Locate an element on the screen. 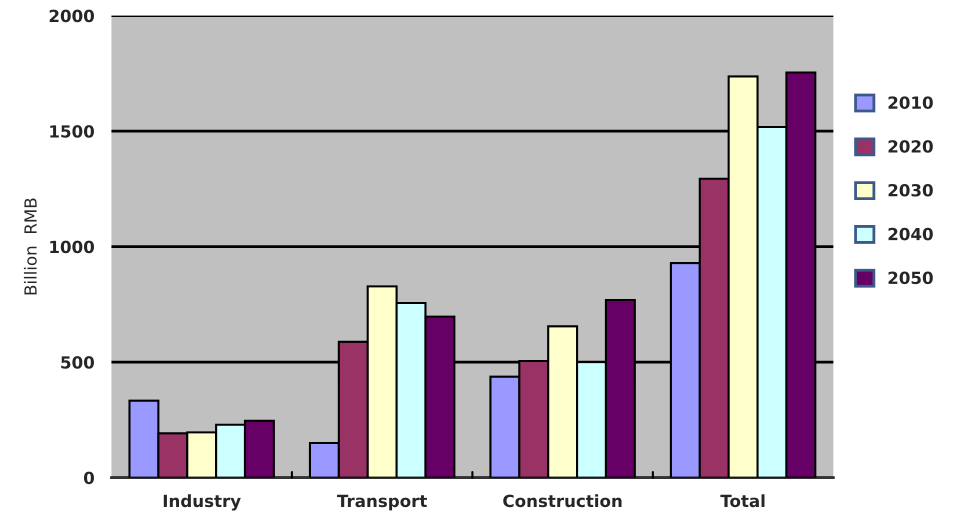  x-tick-label: Industry is located at coordinates (202, 502).